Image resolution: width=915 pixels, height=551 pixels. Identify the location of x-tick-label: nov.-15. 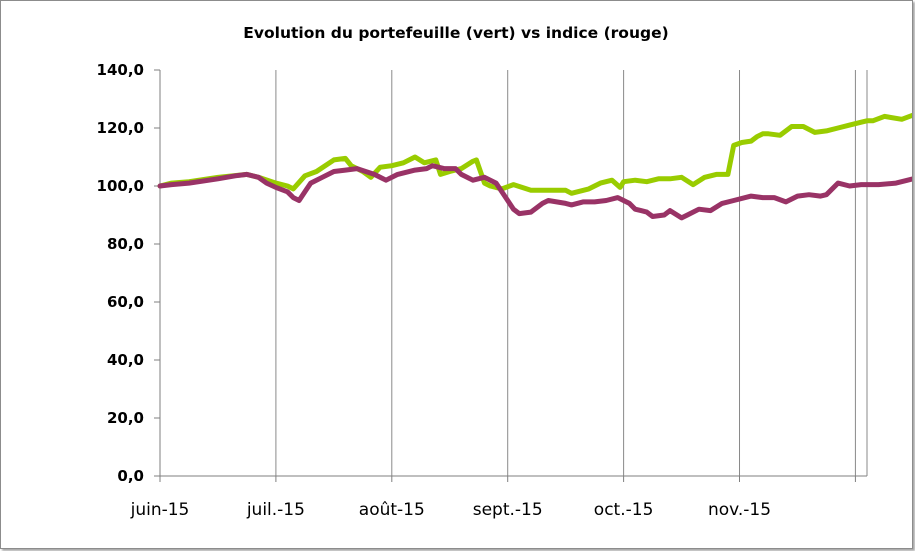
(739, 510).